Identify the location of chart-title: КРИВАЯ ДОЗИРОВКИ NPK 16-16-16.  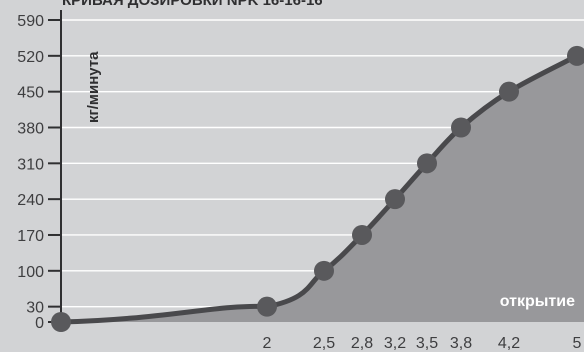
(192, 4).